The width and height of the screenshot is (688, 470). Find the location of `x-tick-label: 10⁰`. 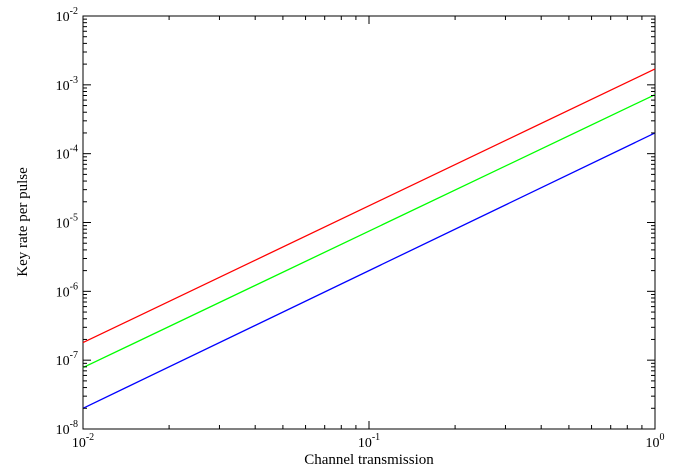

x-tick-label: 10⁰ is located at coordinates (655, 441).